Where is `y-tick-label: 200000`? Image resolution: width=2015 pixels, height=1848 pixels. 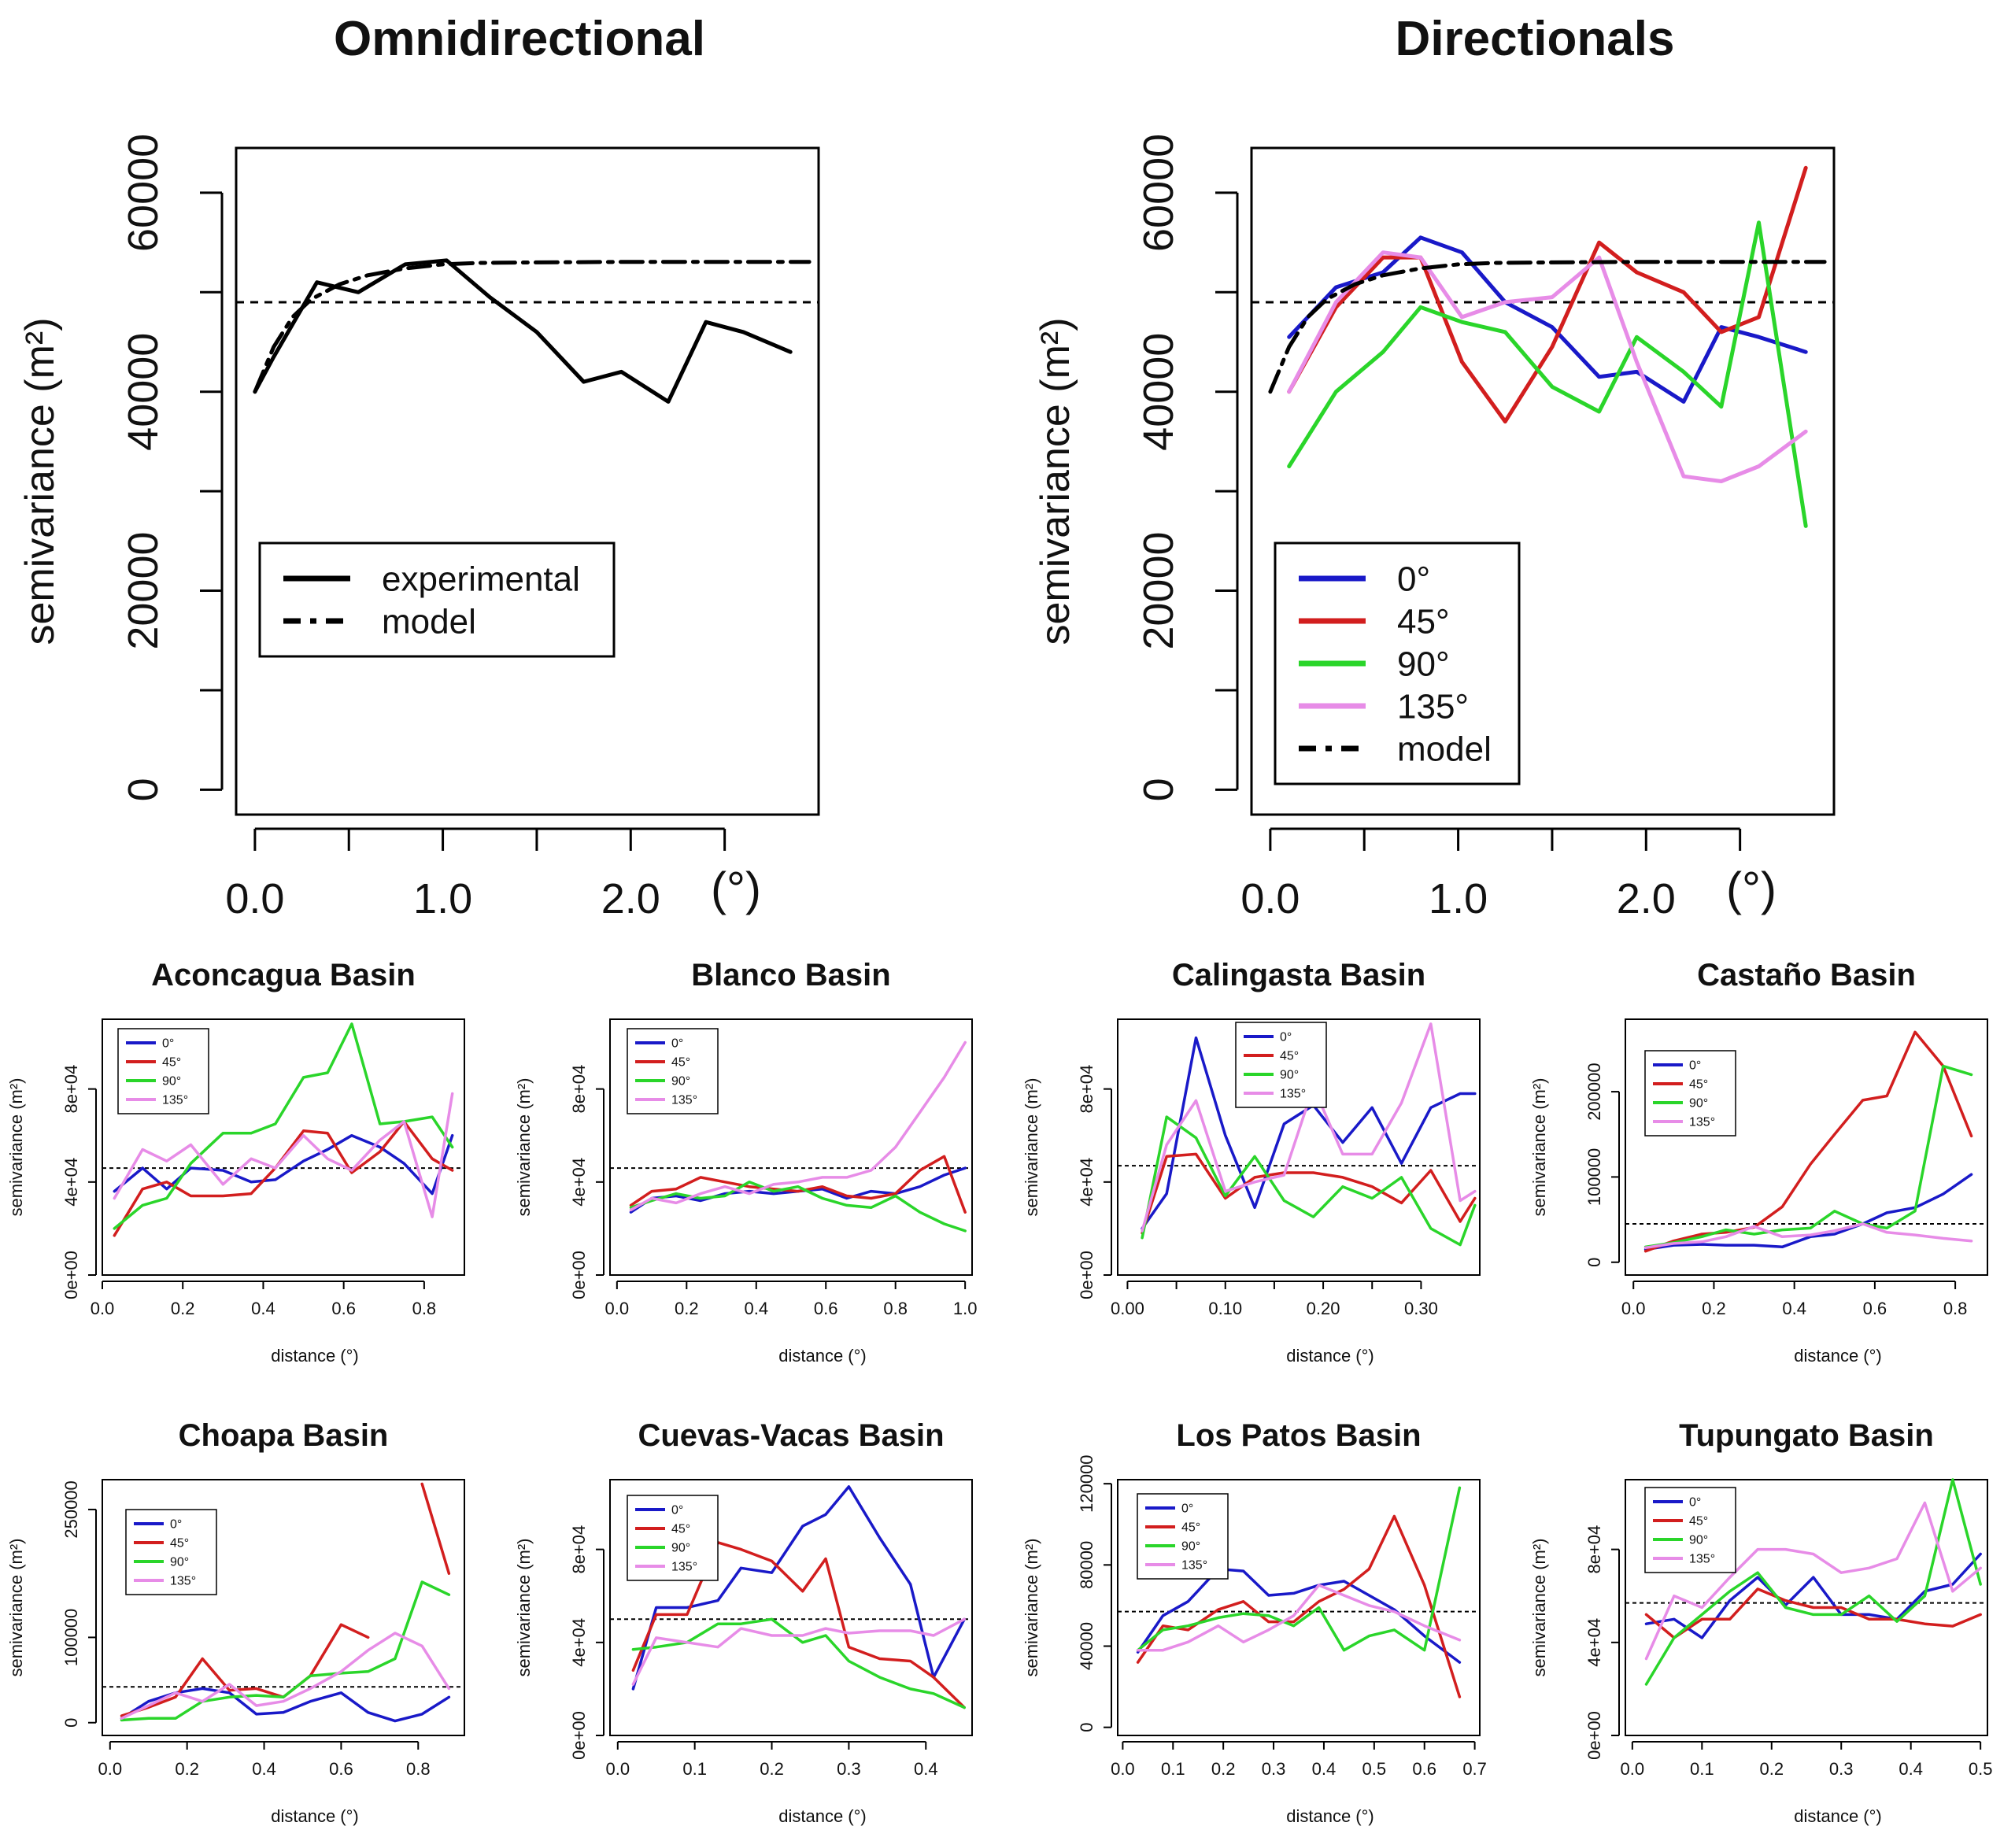
y-tick-label: 200000 is located at coordinates (1594, 1091).